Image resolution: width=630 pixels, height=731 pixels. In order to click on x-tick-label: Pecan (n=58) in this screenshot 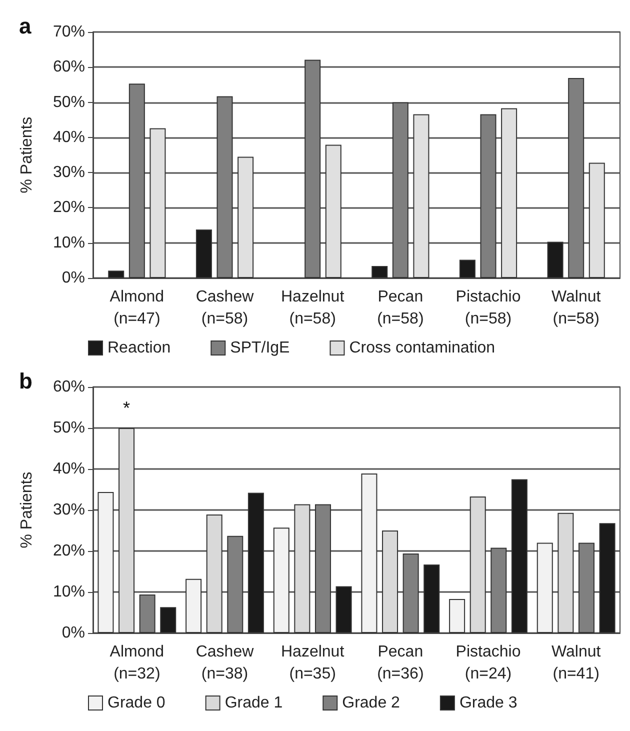, I will do `click(400, 308)`.